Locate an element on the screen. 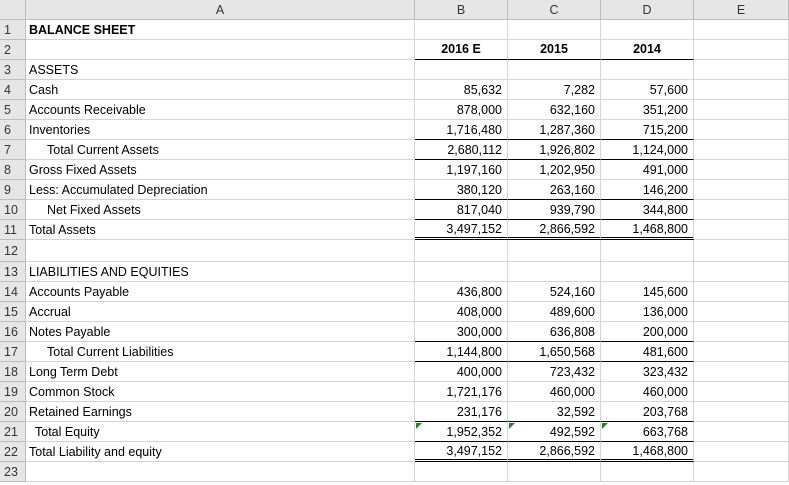 Image resolution: width=789 pixels, height=485 pixels. cell-value: 663,768 is located at coordinates (647, 432).